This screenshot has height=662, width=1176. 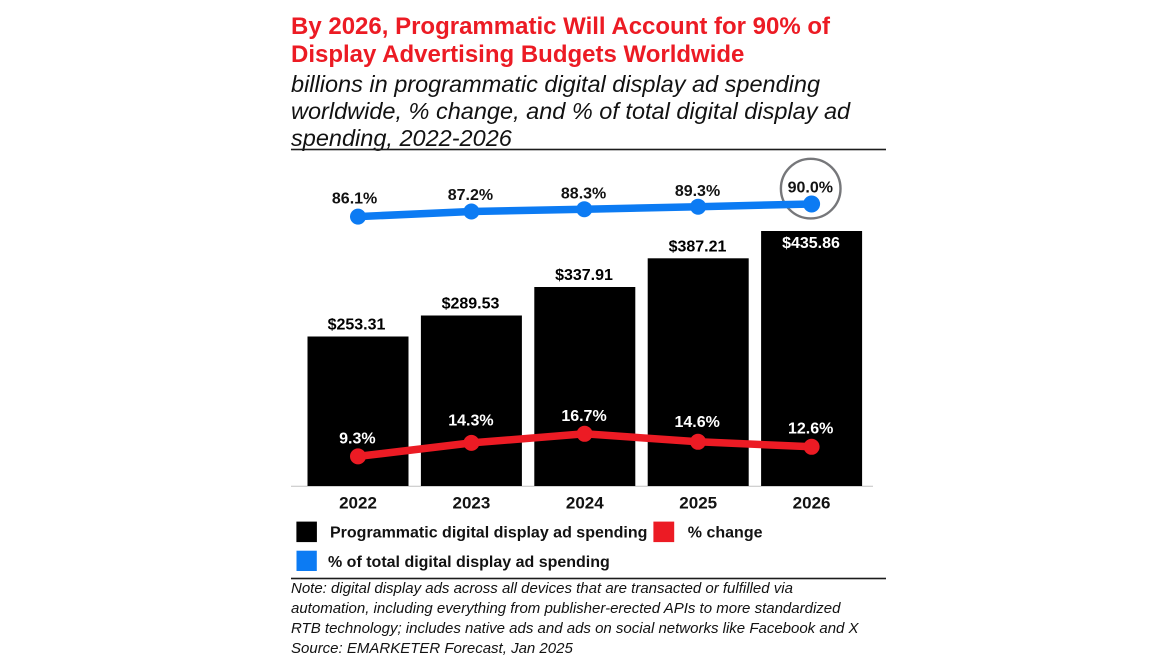 What do you see at coordinates (354, 198) in the screenshot?
I see `svg-text: 86.1%` at bounding box center [354, 198].